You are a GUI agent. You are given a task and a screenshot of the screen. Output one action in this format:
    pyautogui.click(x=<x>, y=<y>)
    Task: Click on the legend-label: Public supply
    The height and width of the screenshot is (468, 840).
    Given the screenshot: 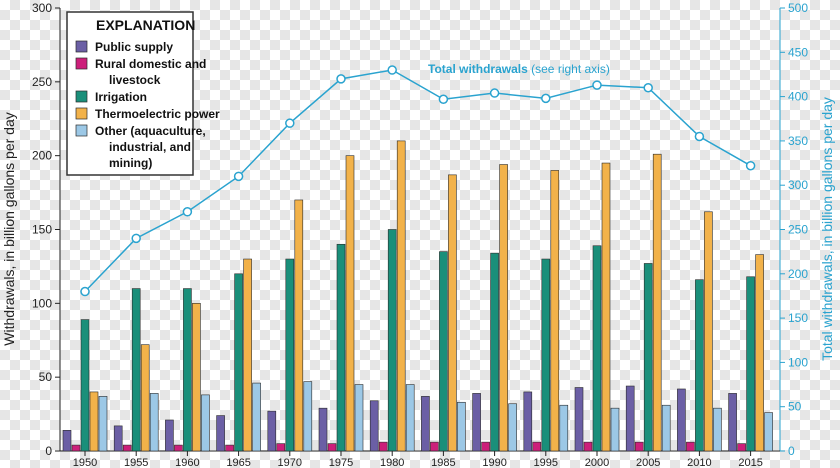 What is the action you would take?
    pyautogui.click(x=134, y=47)
    